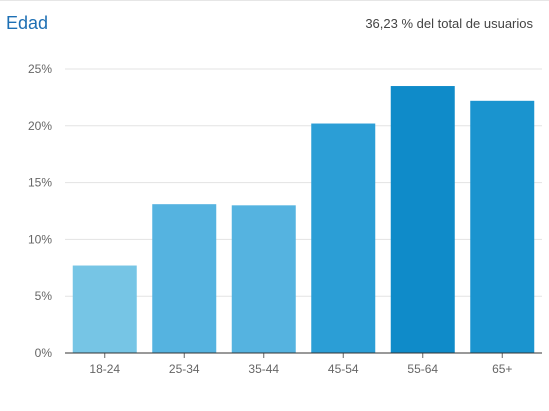  Describe the element at coordinates (40, 183) in the screenshot. I see `y-tick-label: 15%` at that location.